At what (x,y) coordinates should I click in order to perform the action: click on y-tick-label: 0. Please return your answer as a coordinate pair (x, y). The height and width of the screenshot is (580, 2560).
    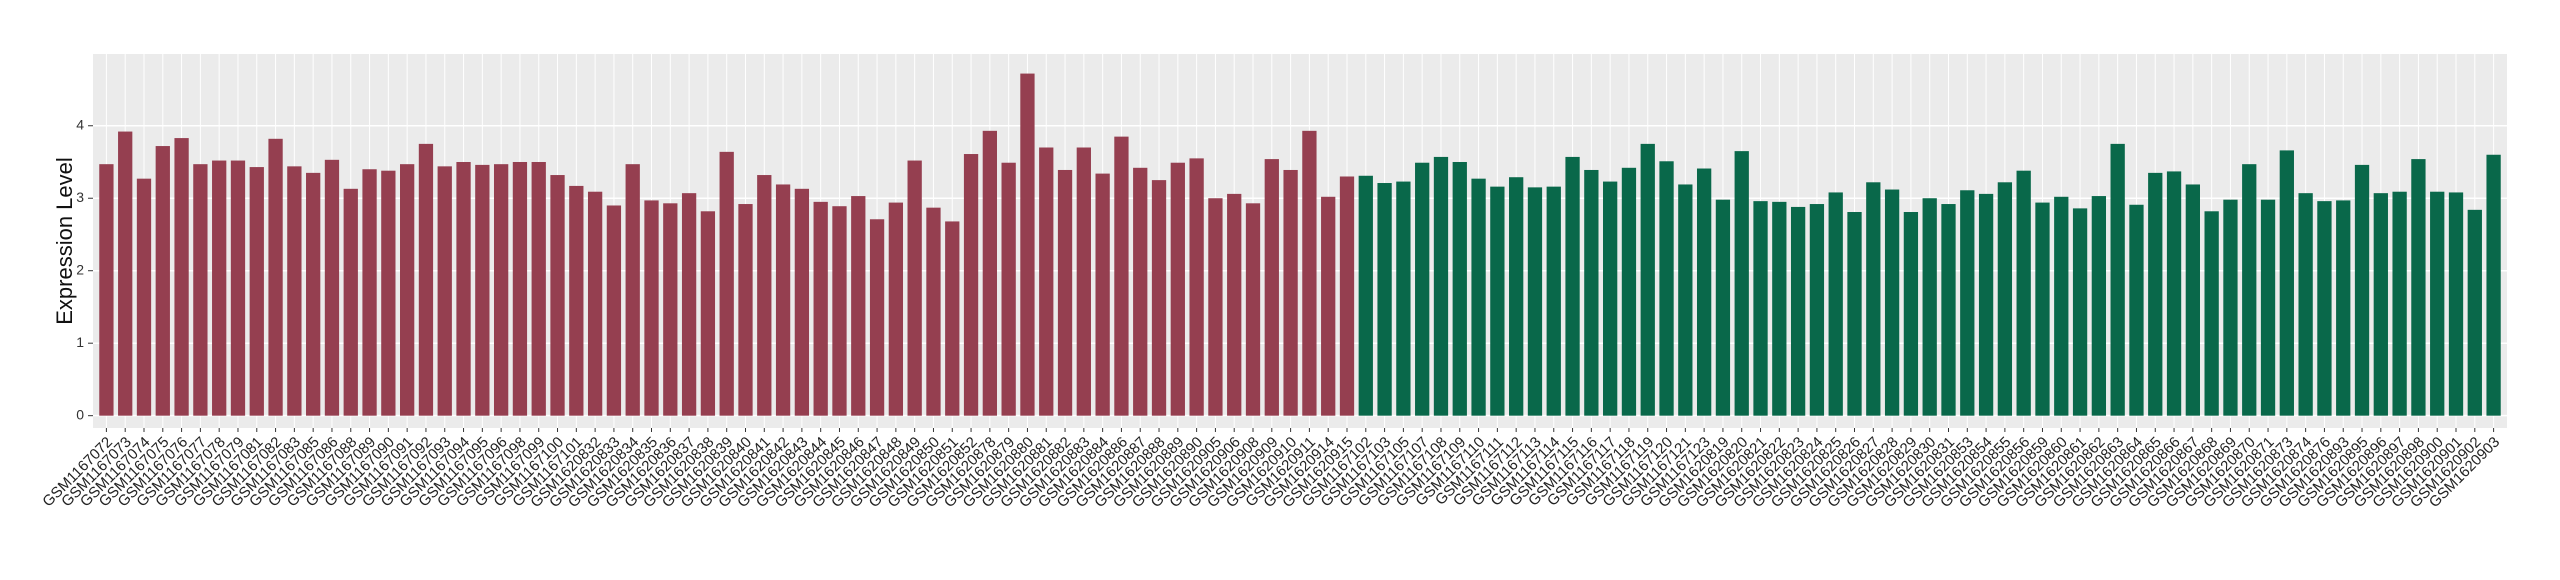
    Looking at the image, I should click on (80, 414).